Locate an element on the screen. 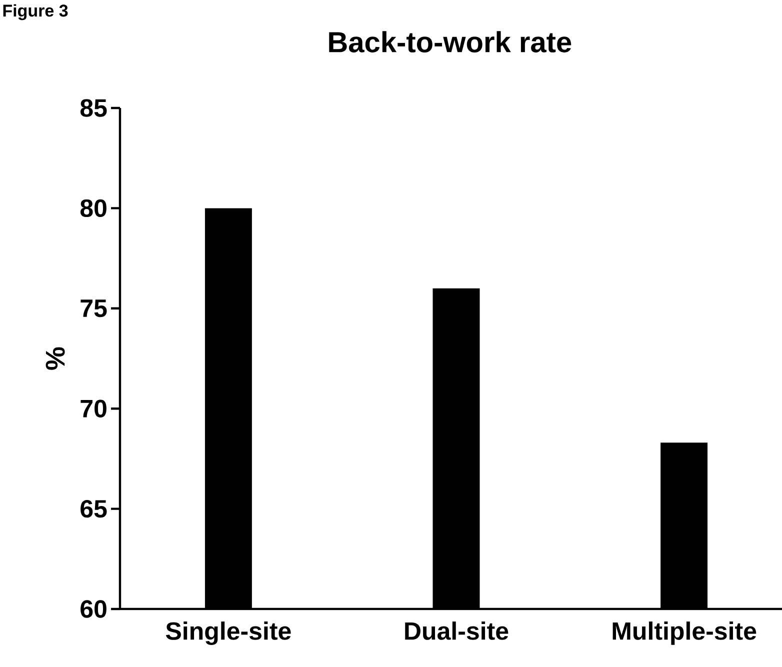  y-tick-label: 75 is located at coordinates (93, 309).